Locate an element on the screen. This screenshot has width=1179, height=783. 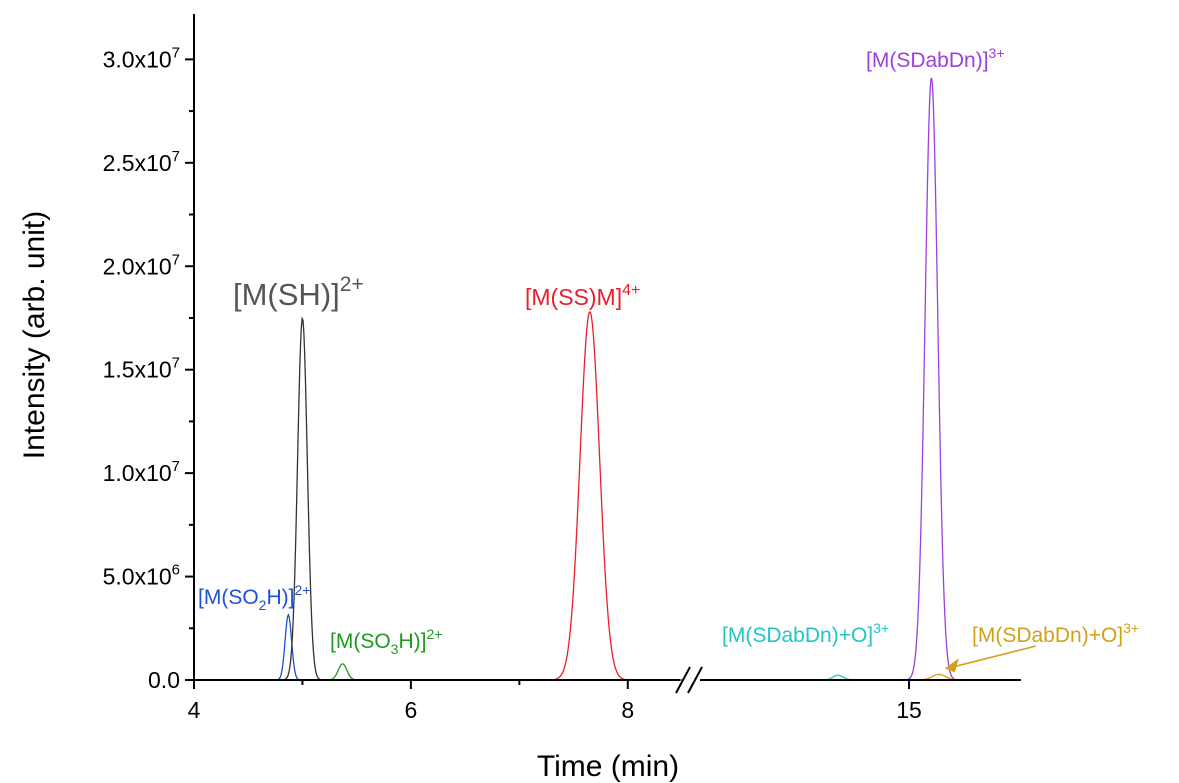
peak-label-sh: [M(SH)]2+ is located at coordinates (298, 292).